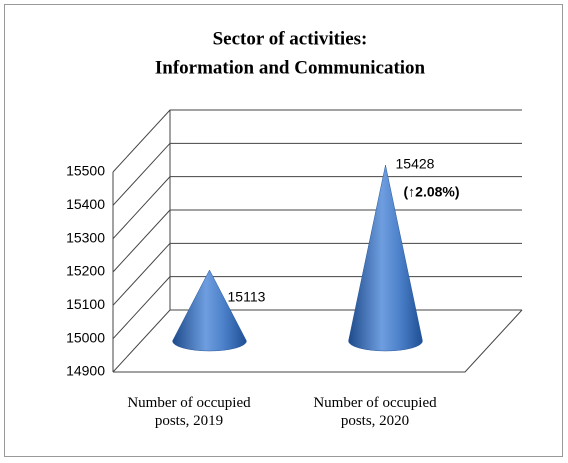 This screenshot has width=568, height=463. What do you see at coordinates (189, 412) in the screenshot?
I see `x-tick-label: Number of occupied posts, 2019` at bounding box center [189, 412].